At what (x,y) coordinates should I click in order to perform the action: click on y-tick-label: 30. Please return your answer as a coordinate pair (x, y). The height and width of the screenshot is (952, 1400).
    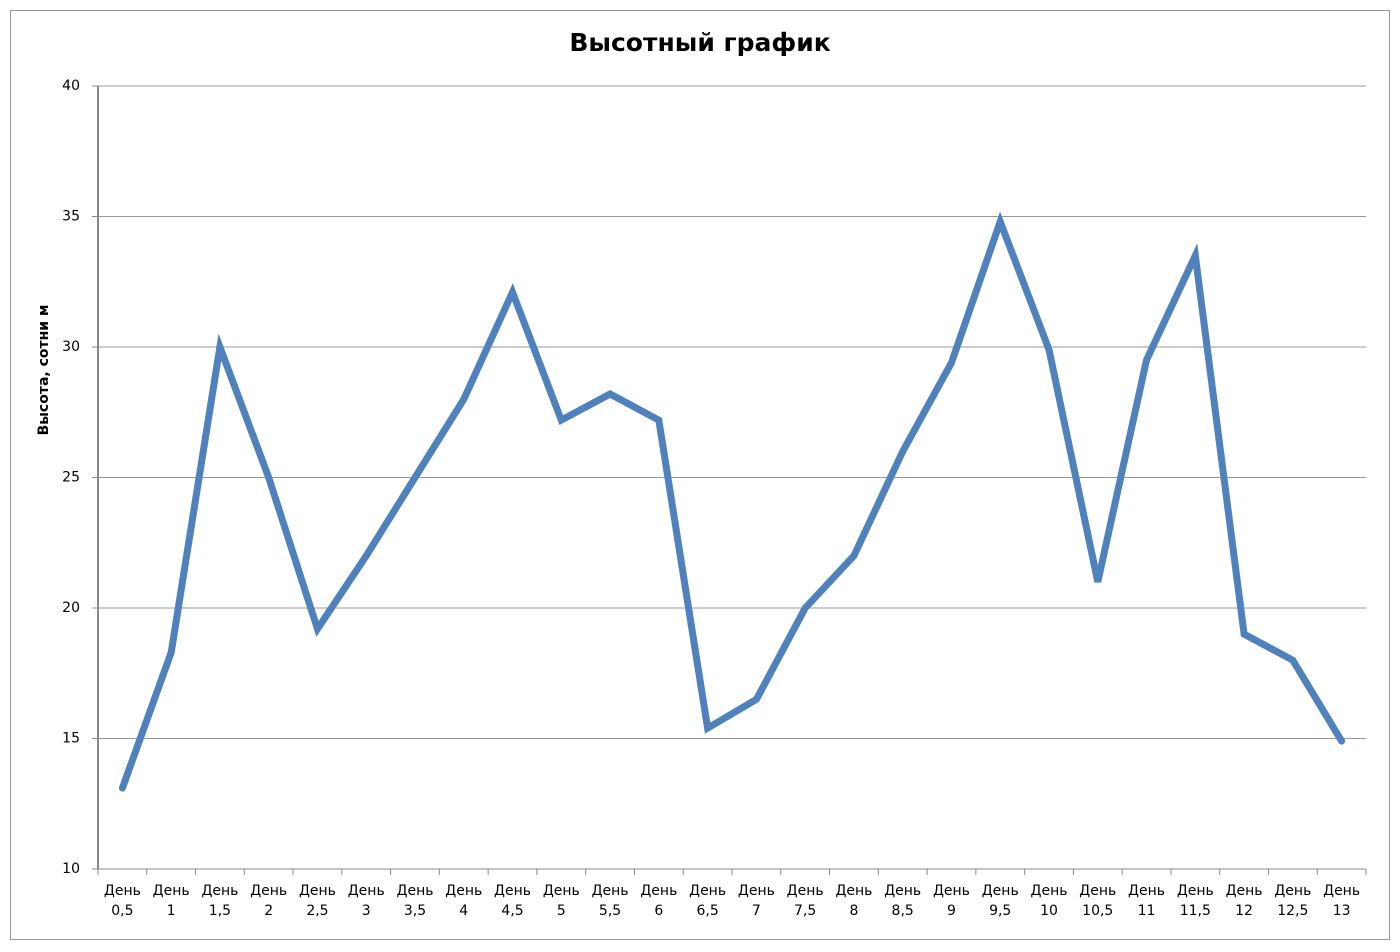
    Looking at the image, I should click on (71, 347).